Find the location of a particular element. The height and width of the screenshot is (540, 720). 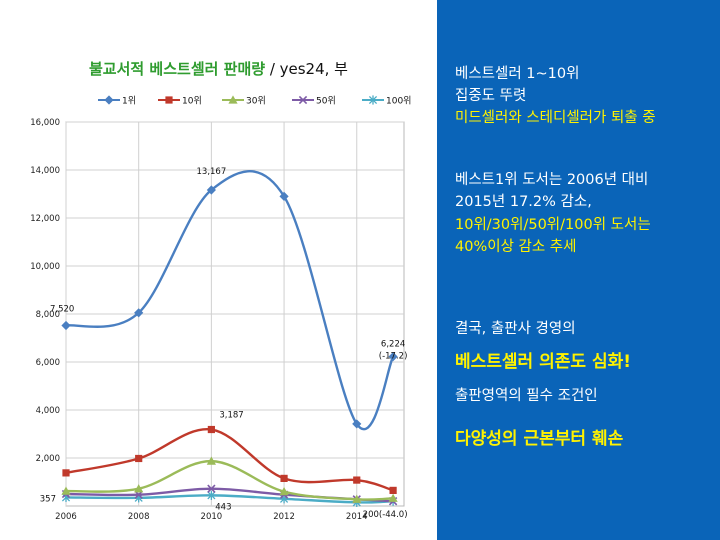

series-10위 is located at coordinates (229, 459).